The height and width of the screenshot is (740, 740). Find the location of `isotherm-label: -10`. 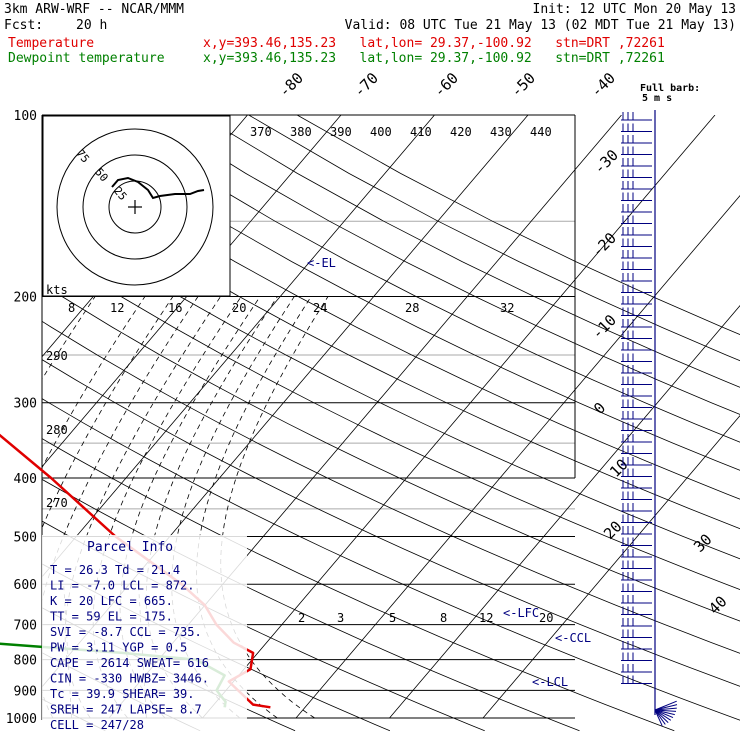

isotherm-label: -10 is located at coordinates (604, 327).